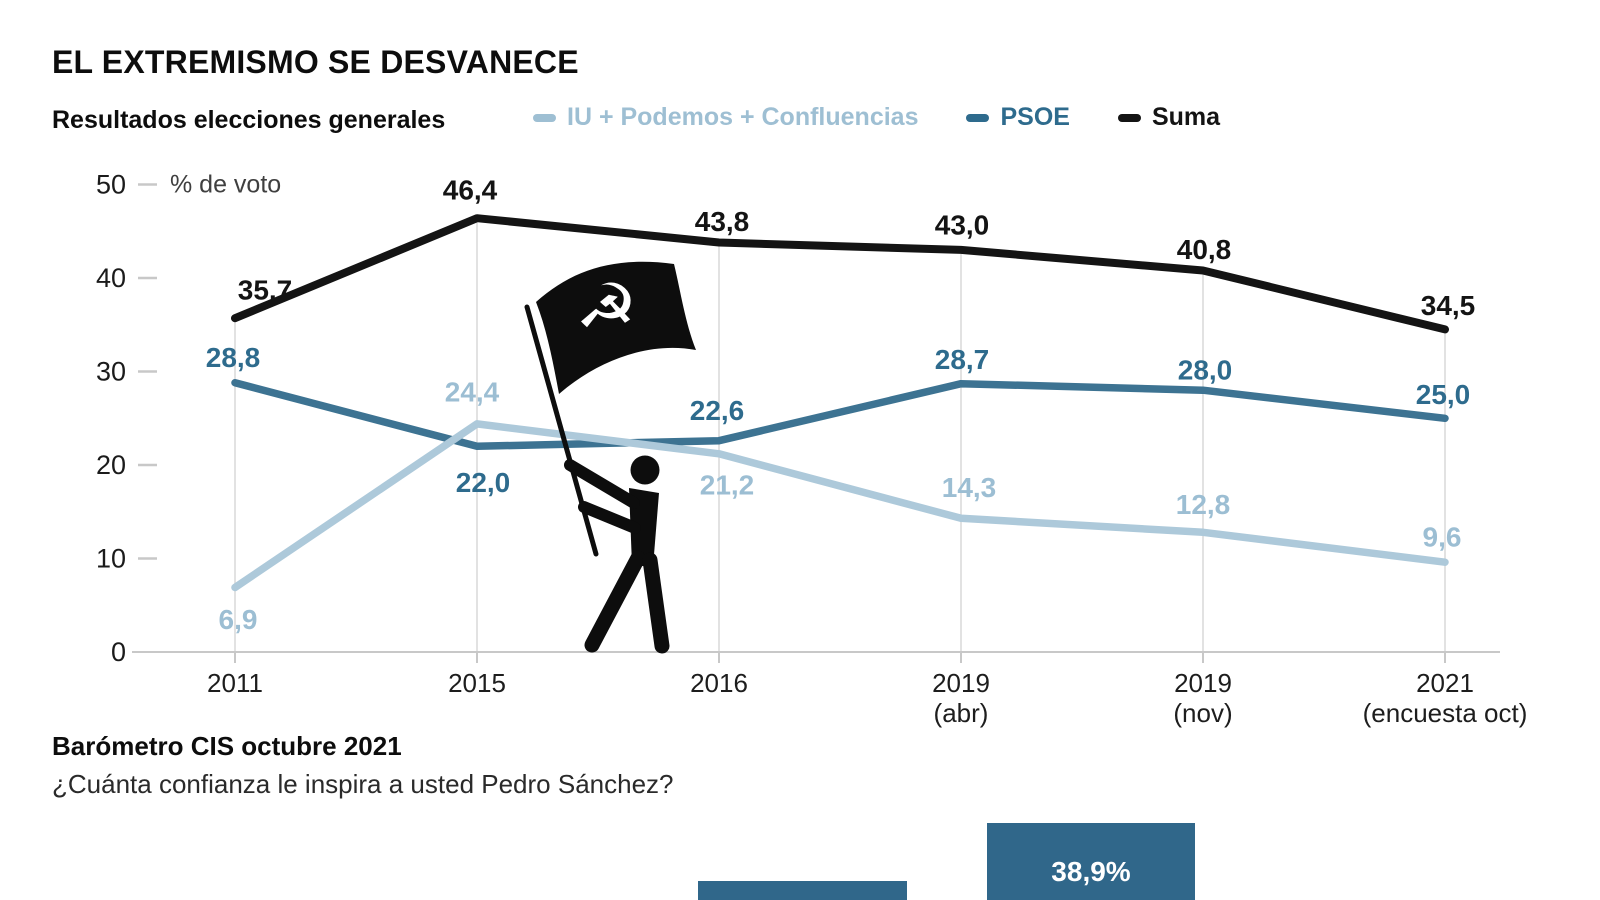 This screenshot has width=1600, height=900. I want to click on svg-text: 21,2, so click(727, 484).